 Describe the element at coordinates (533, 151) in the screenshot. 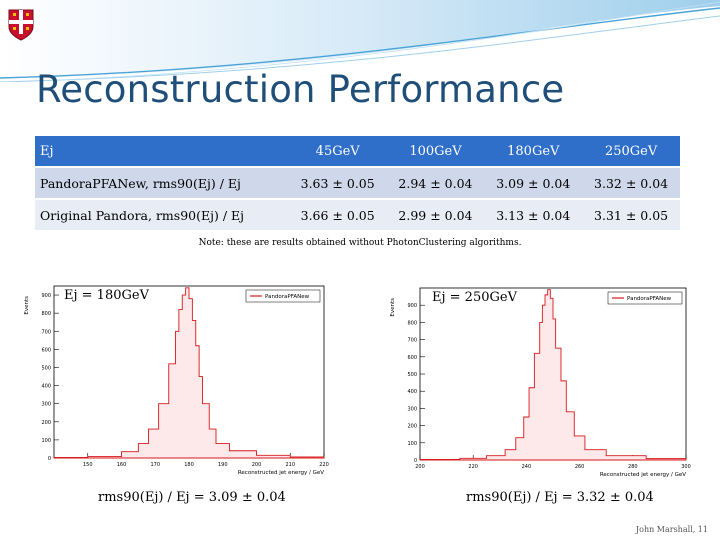

I see `table-col-180gev: 180GeV` at that location.